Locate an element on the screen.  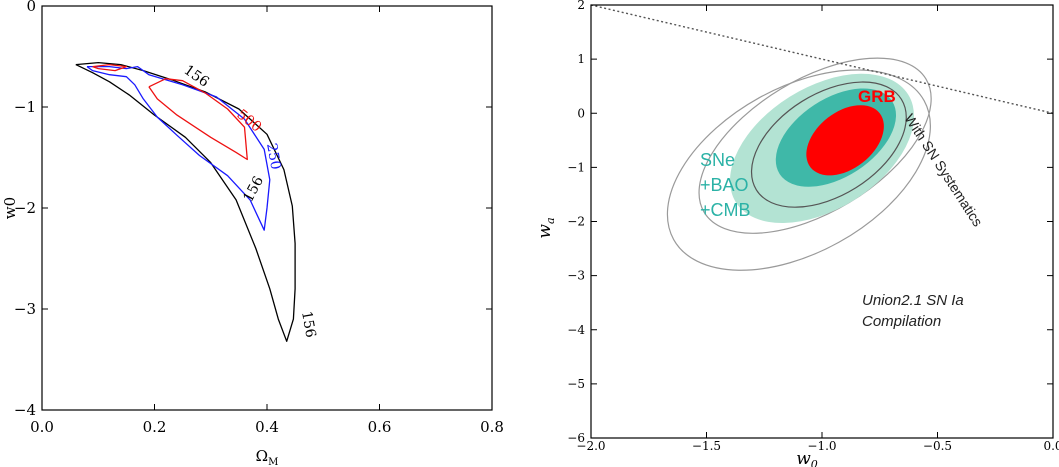
right-y-tick-label: −2 is located at coordinates (576, 222).